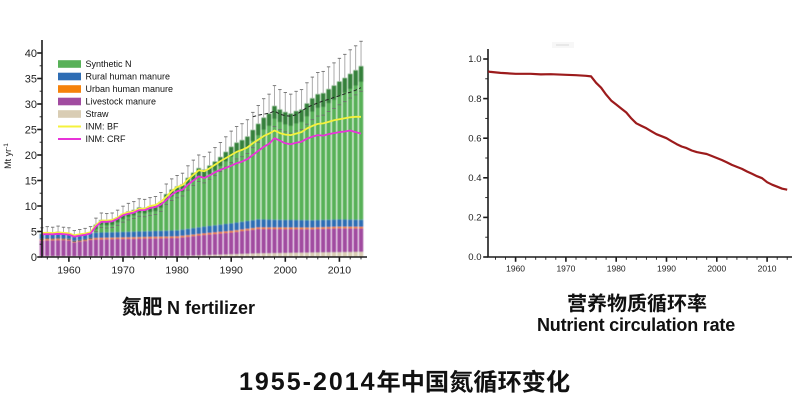 The width and height of the screenshot is (800, 405). What do you see at coordinates (34, 232) in the screenshot?
I see `svg-text: 5` at bounding box center [34, 232].